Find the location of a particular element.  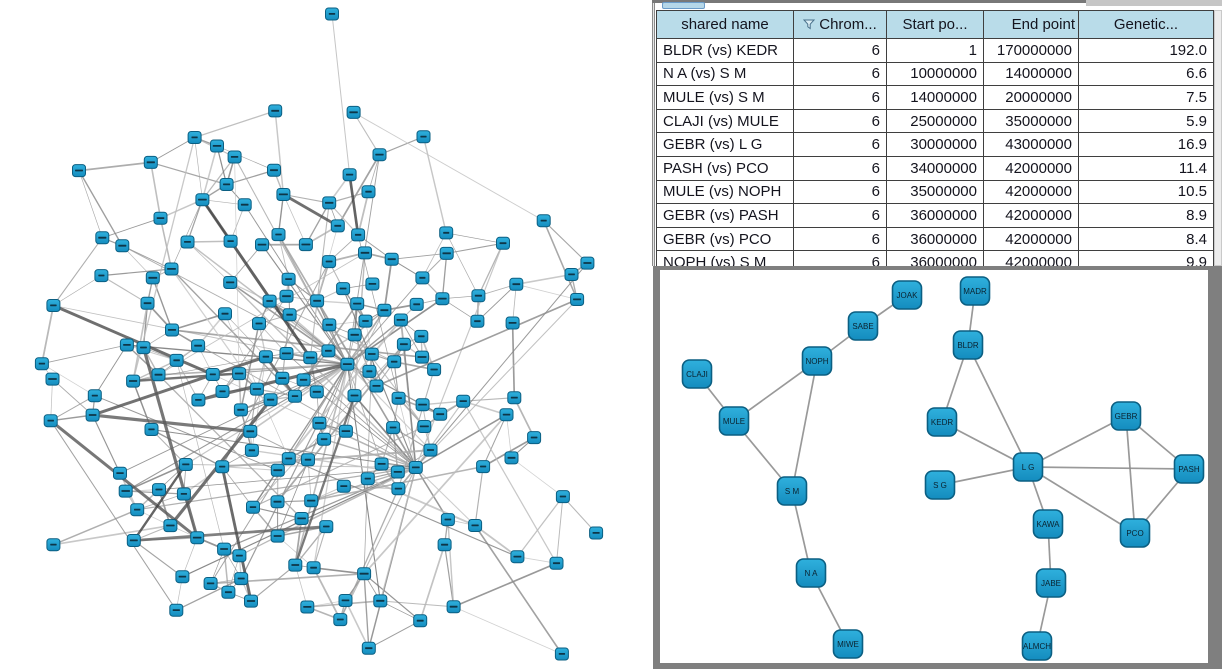

graph-edge-gebr-pco is located at coordinates (1130, 474).